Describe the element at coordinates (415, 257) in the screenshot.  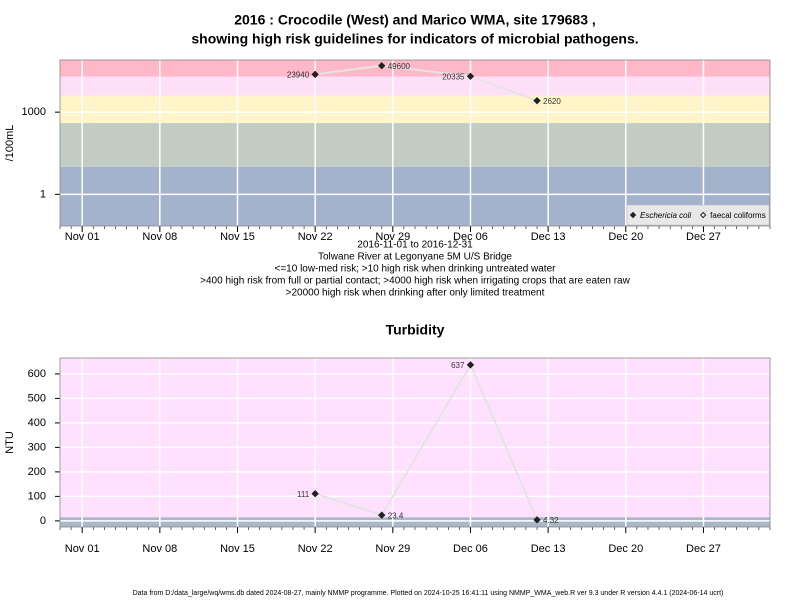
I see `note: Tolwane River at Legonyane 5M U/S Bridge` at that location.